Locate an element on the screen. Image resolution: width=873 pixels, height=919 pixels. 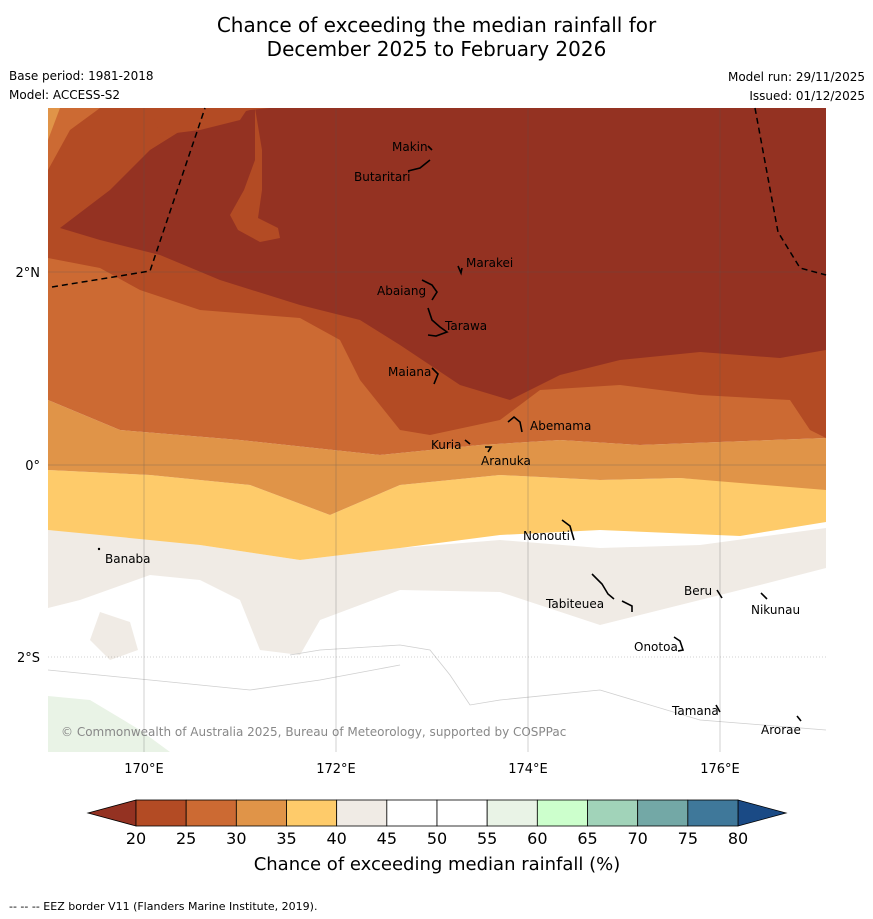
base-period: Base period: 1981-2018 is located at coordinates (81, 76).